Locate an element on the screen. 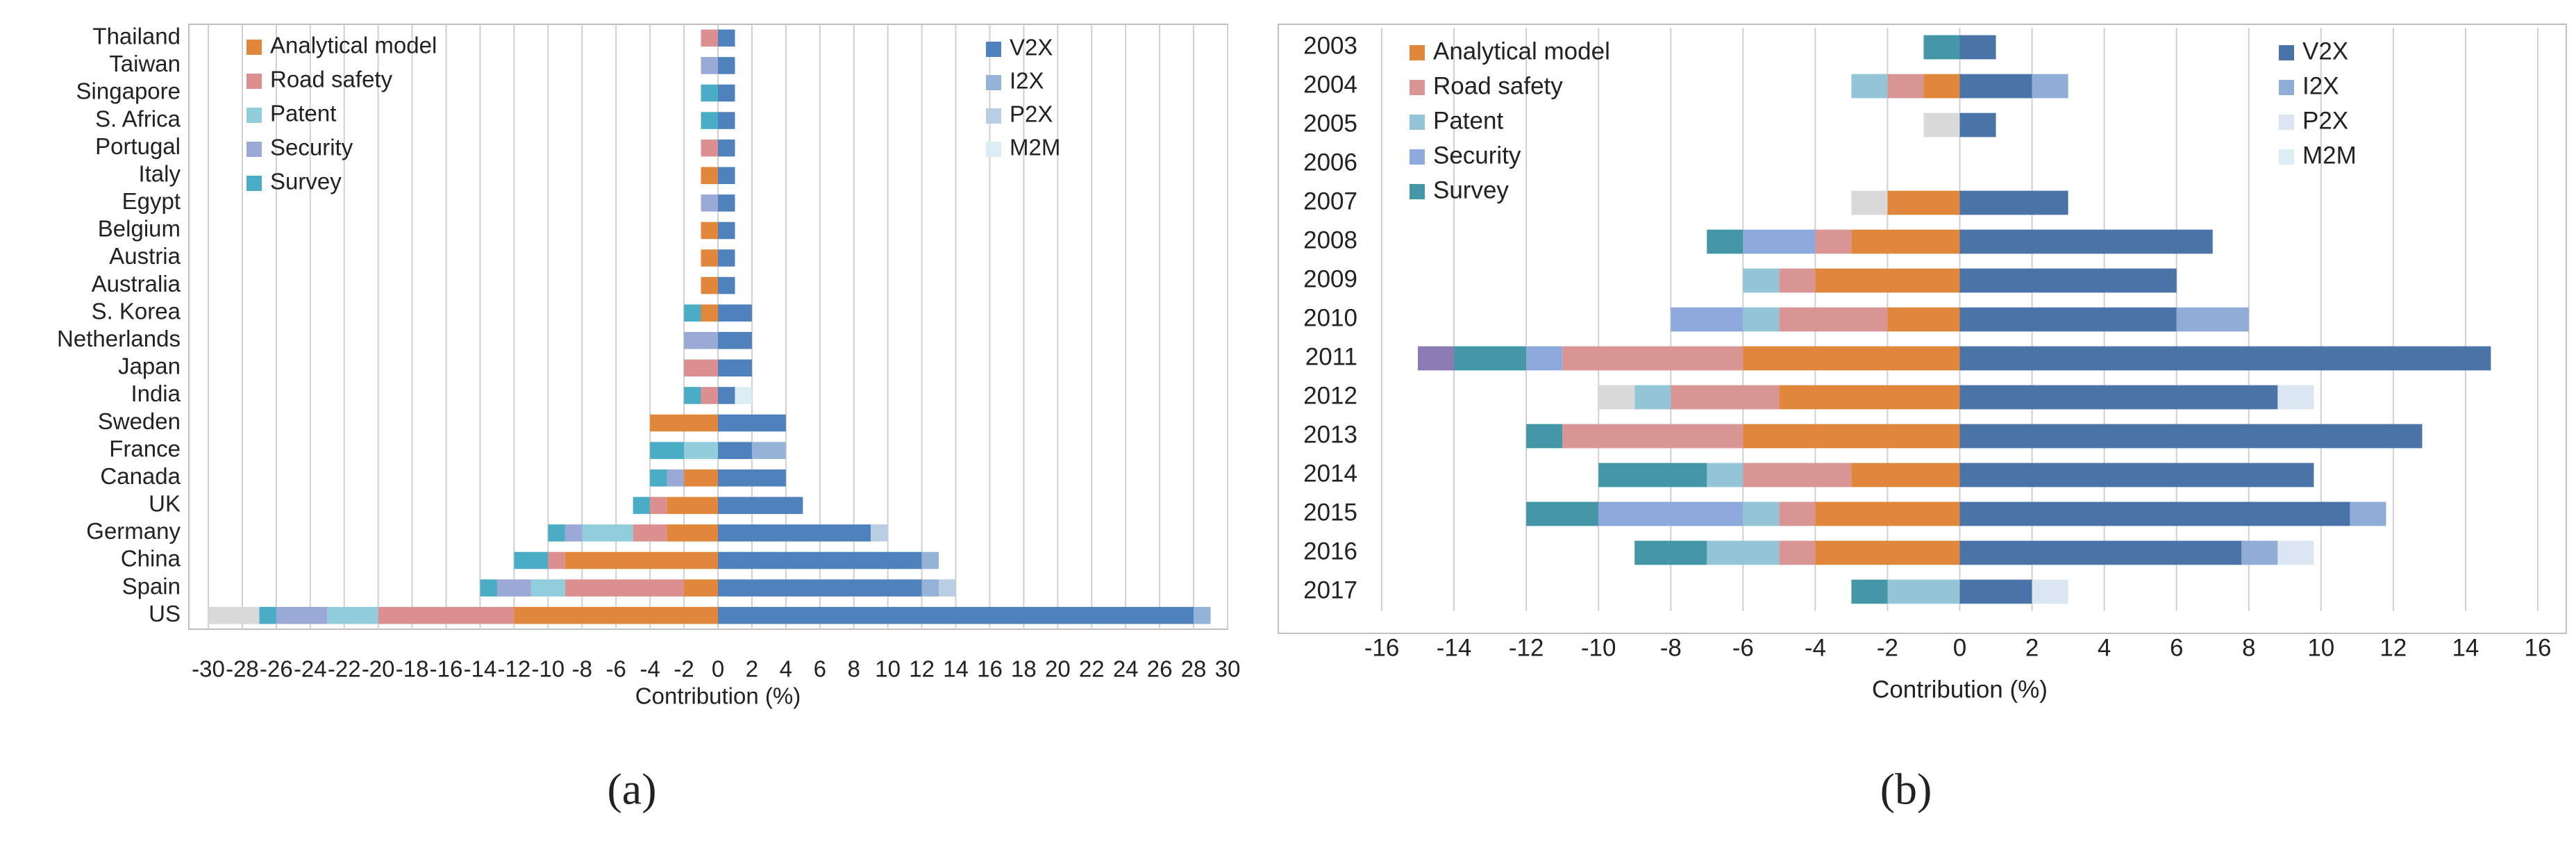 The image size is (2576, 841). x-tick-label: 6 is located at coordinates (2176, 647).